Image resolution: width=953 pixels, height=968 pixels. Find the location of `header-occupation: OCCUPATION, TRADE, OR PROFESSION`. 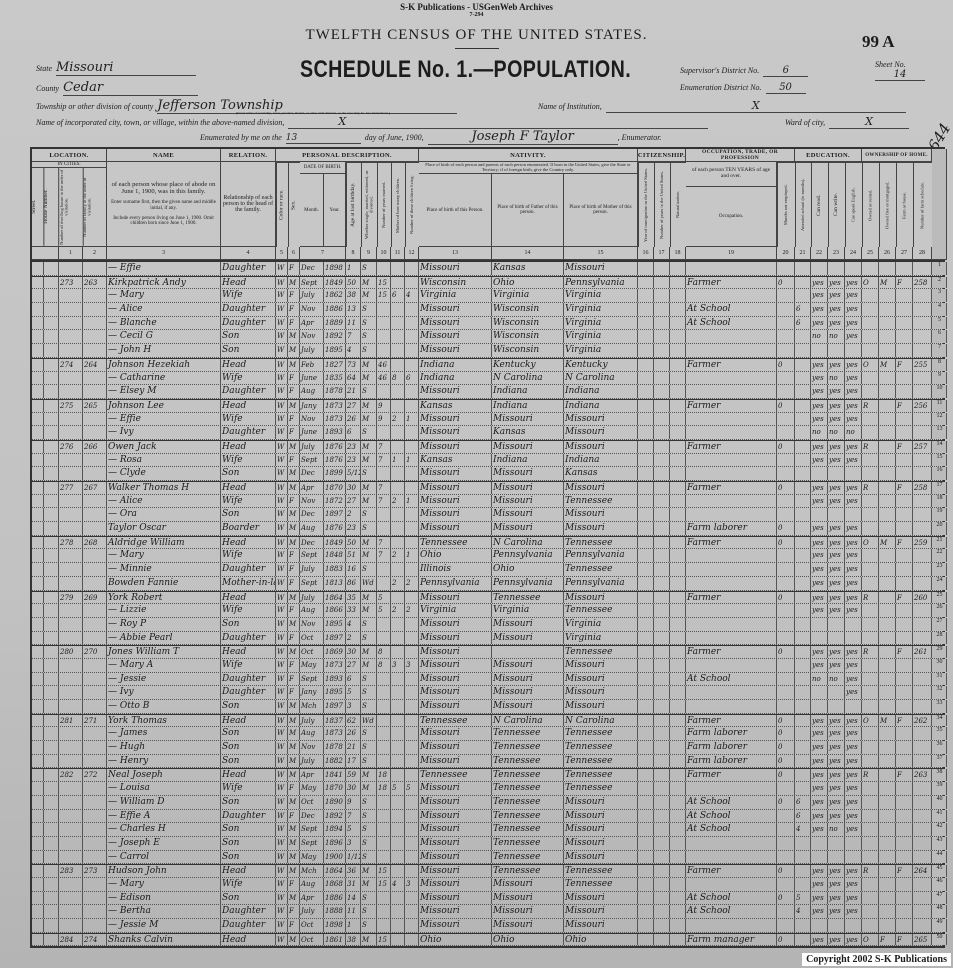

header-occupation: OCCUPATION, TRADE, OR PROFESSION is located at coordinates (740, 155).